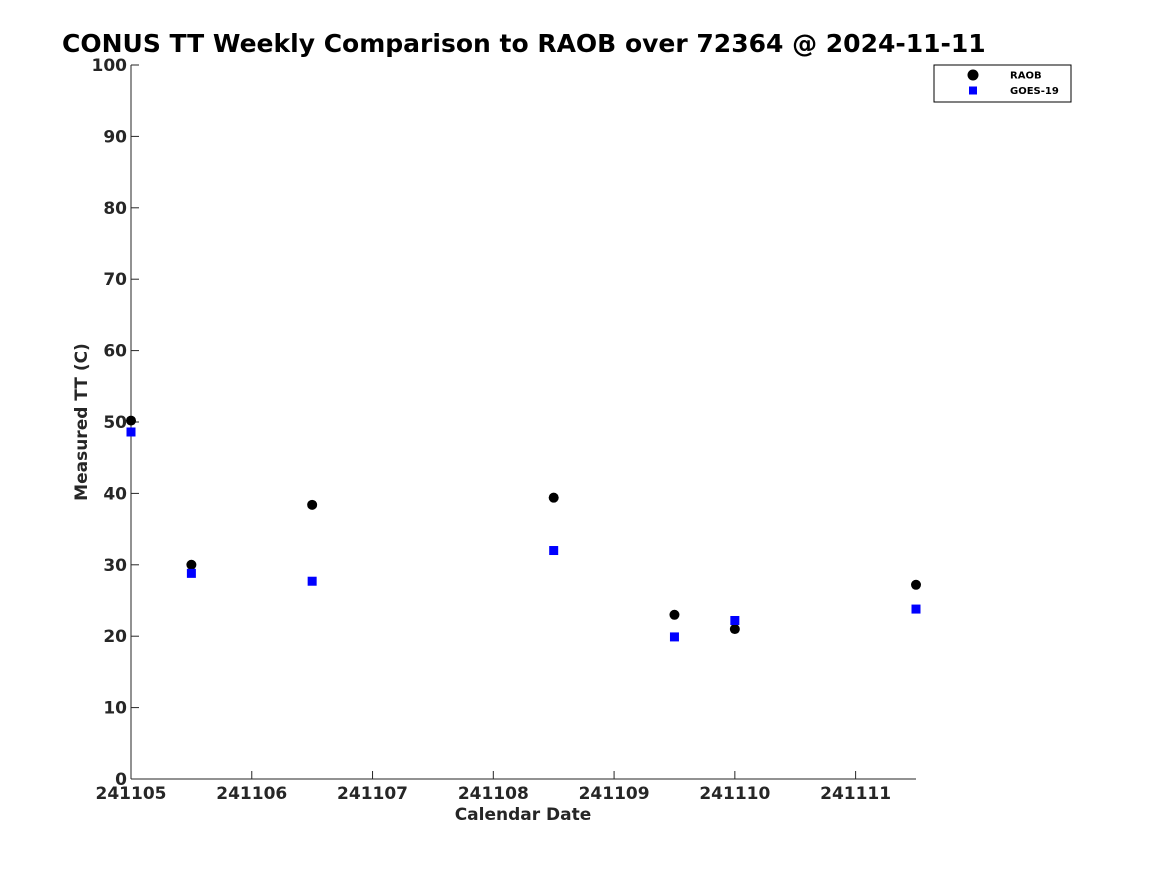 This screenshot has height=875, width=1167. What do you see at coordinates (523, 815) in the screenshot?
I see `x-axis-label: Calendar Date` at bounding box center [523, 815].